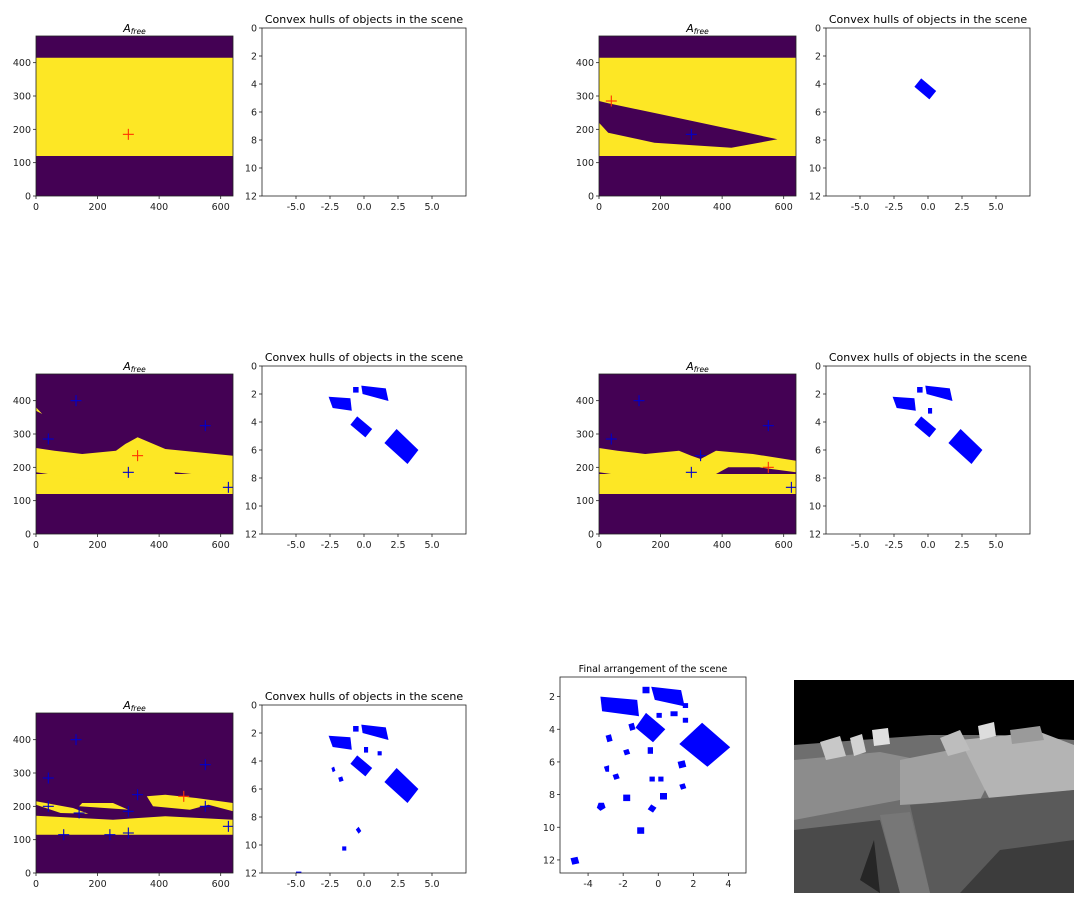 The height and width of the screenshot is (912, 1076). What do you see at coordinates (722, 545) in the screenshot?
I see `x-tick-label: 400` at bounding box center [722, 545].